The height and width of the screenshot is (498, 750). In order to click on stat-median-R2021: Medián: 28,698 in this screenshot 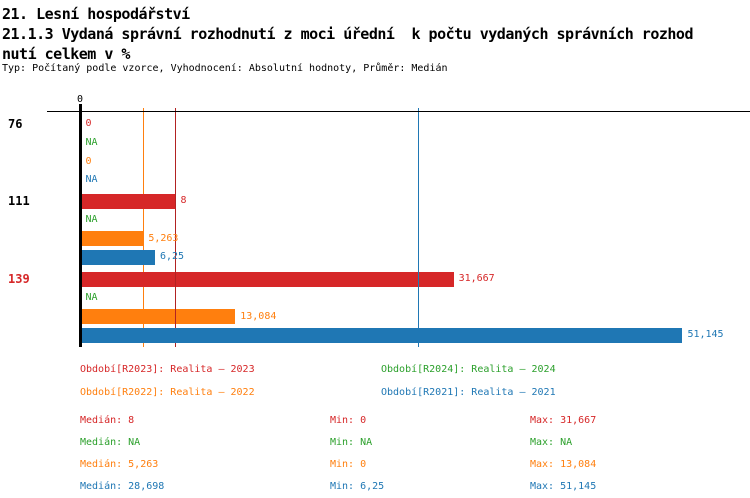, I will do `click(122, 486)`.